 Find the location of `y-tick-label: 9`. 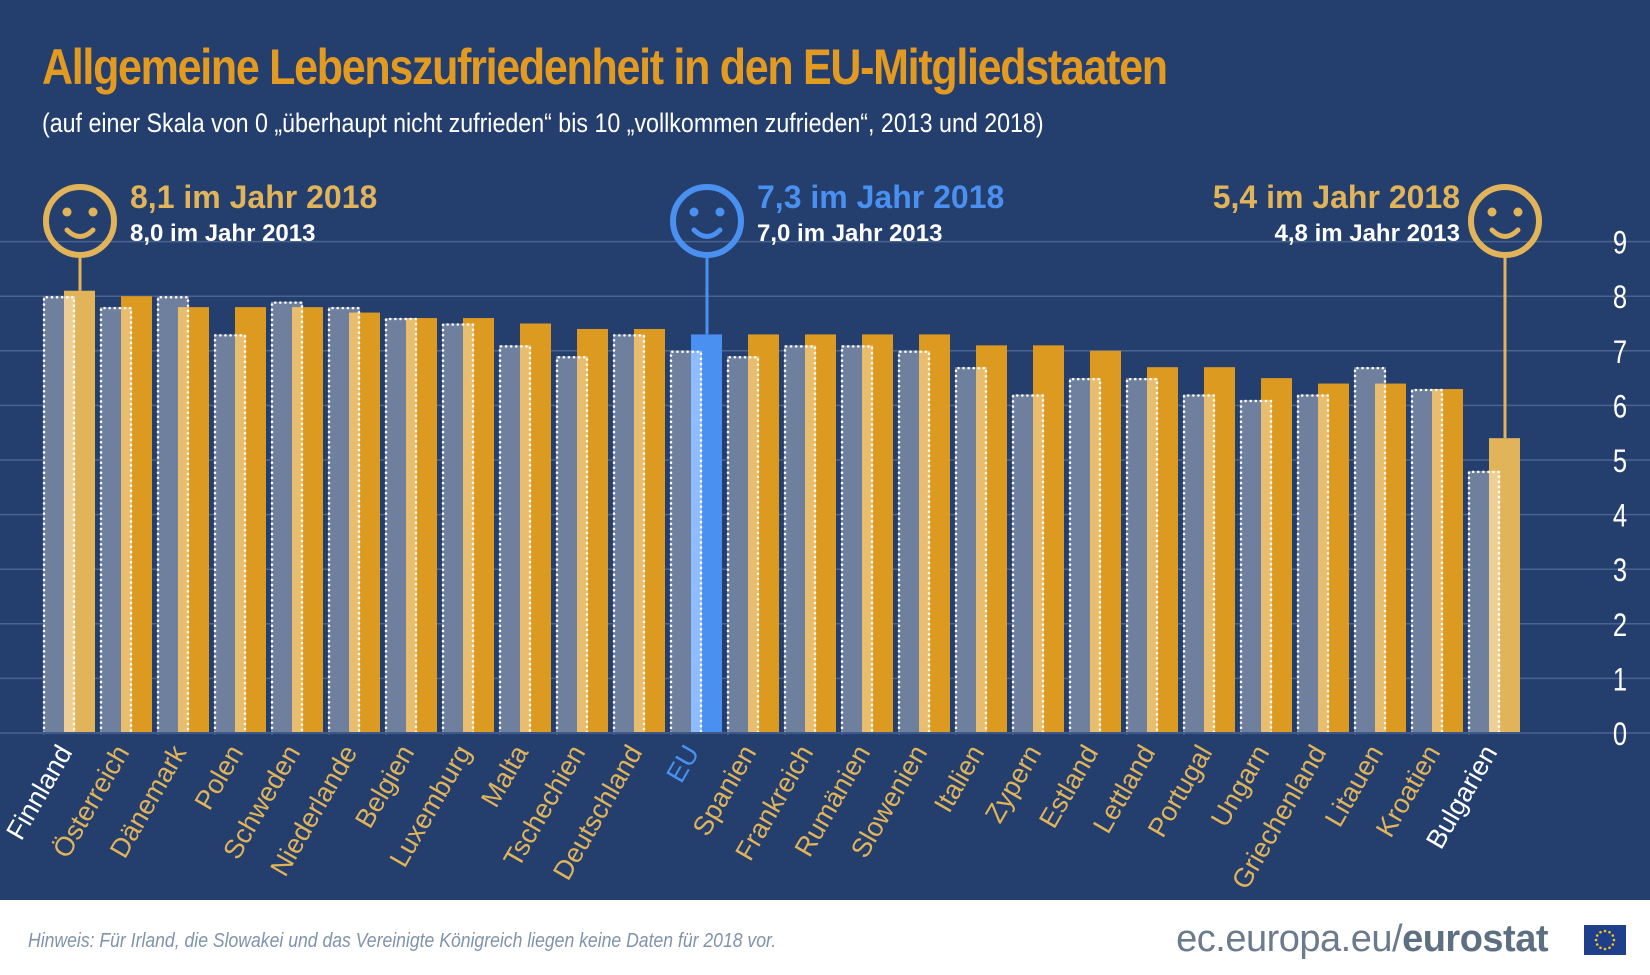

y-tick-label: 9 is located at coordinates (1620, 243).